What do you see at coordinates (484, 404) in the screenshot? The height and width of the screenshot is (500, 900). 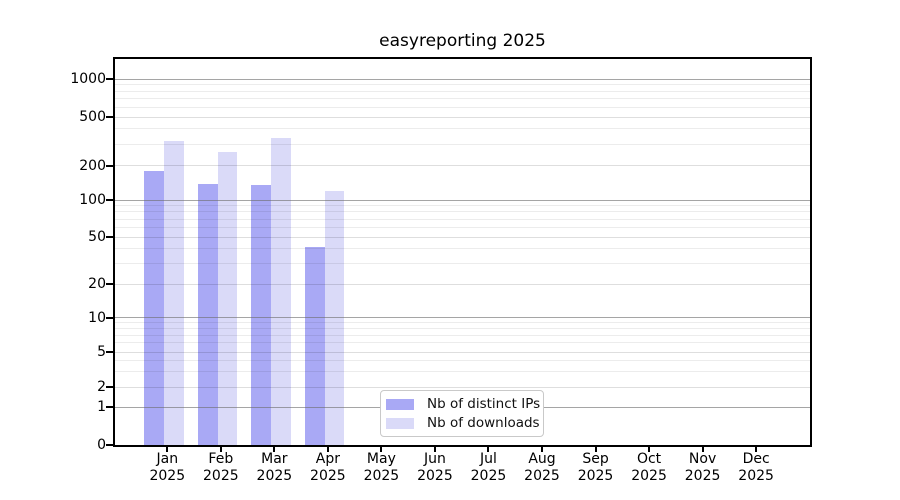 I see `legend-label-distinct-ips: Nb of distinct IPs` at bounding box center [484, 404].